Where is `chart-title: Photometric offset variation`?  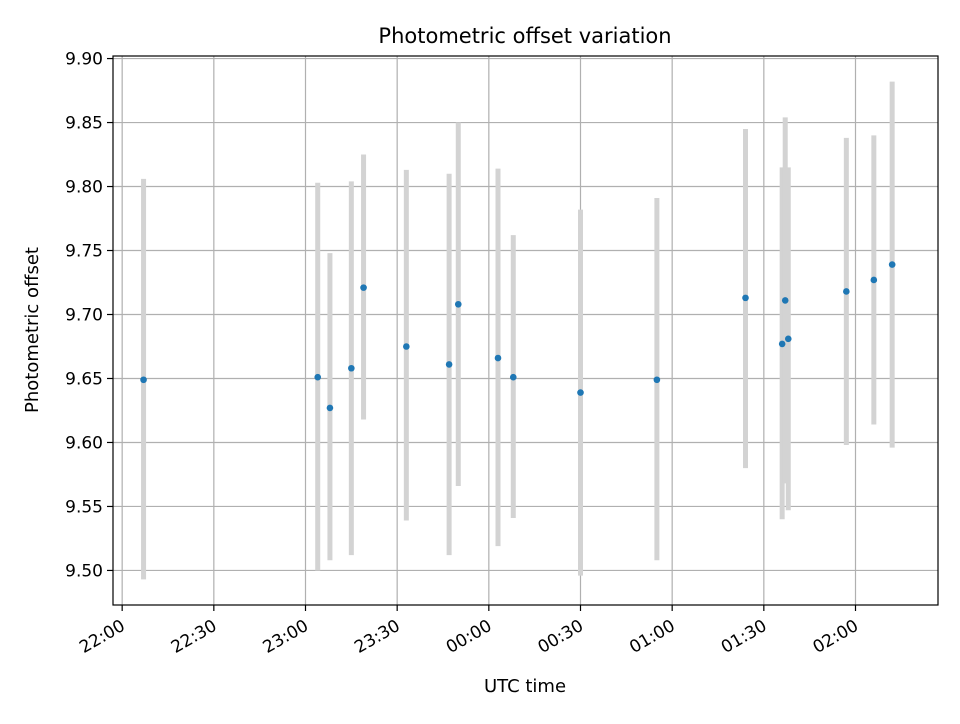
chart-title: Photometric offset variation is located at coordinates (524, 36).